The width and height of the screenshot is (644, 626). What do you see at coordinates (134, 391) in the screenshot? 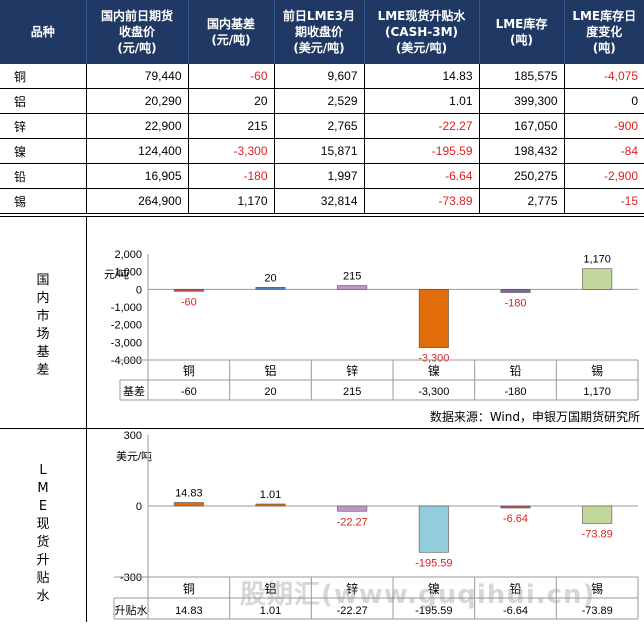
I see `table-row-label: 基差` at bounding box center [134, 391].